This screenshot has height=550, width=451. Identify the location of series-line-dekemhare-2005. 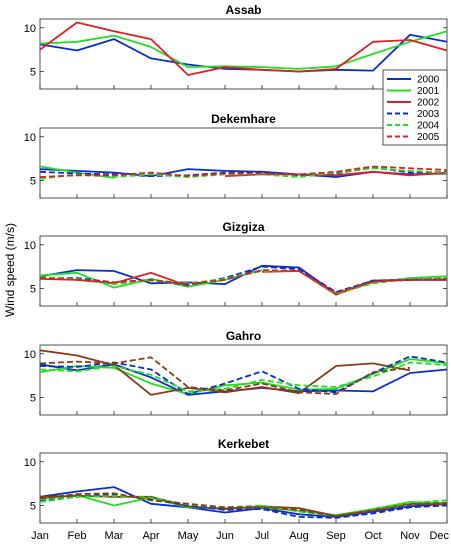
(243, 171).